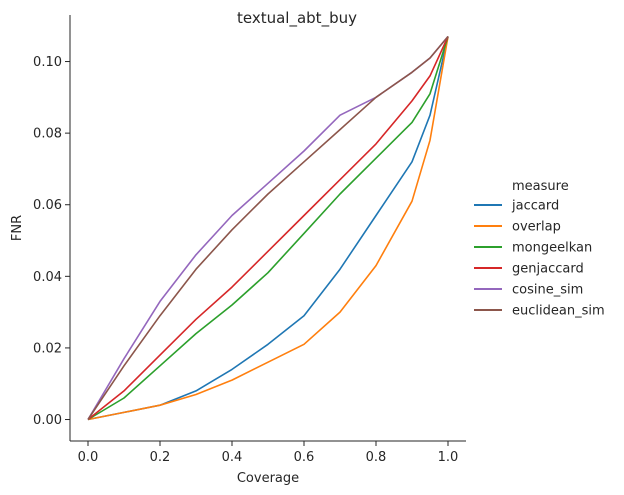 Image resolution: width=624 pixels, height=495 pixels. I want to click on x-tick-label: 1.0, so click(448, 457).